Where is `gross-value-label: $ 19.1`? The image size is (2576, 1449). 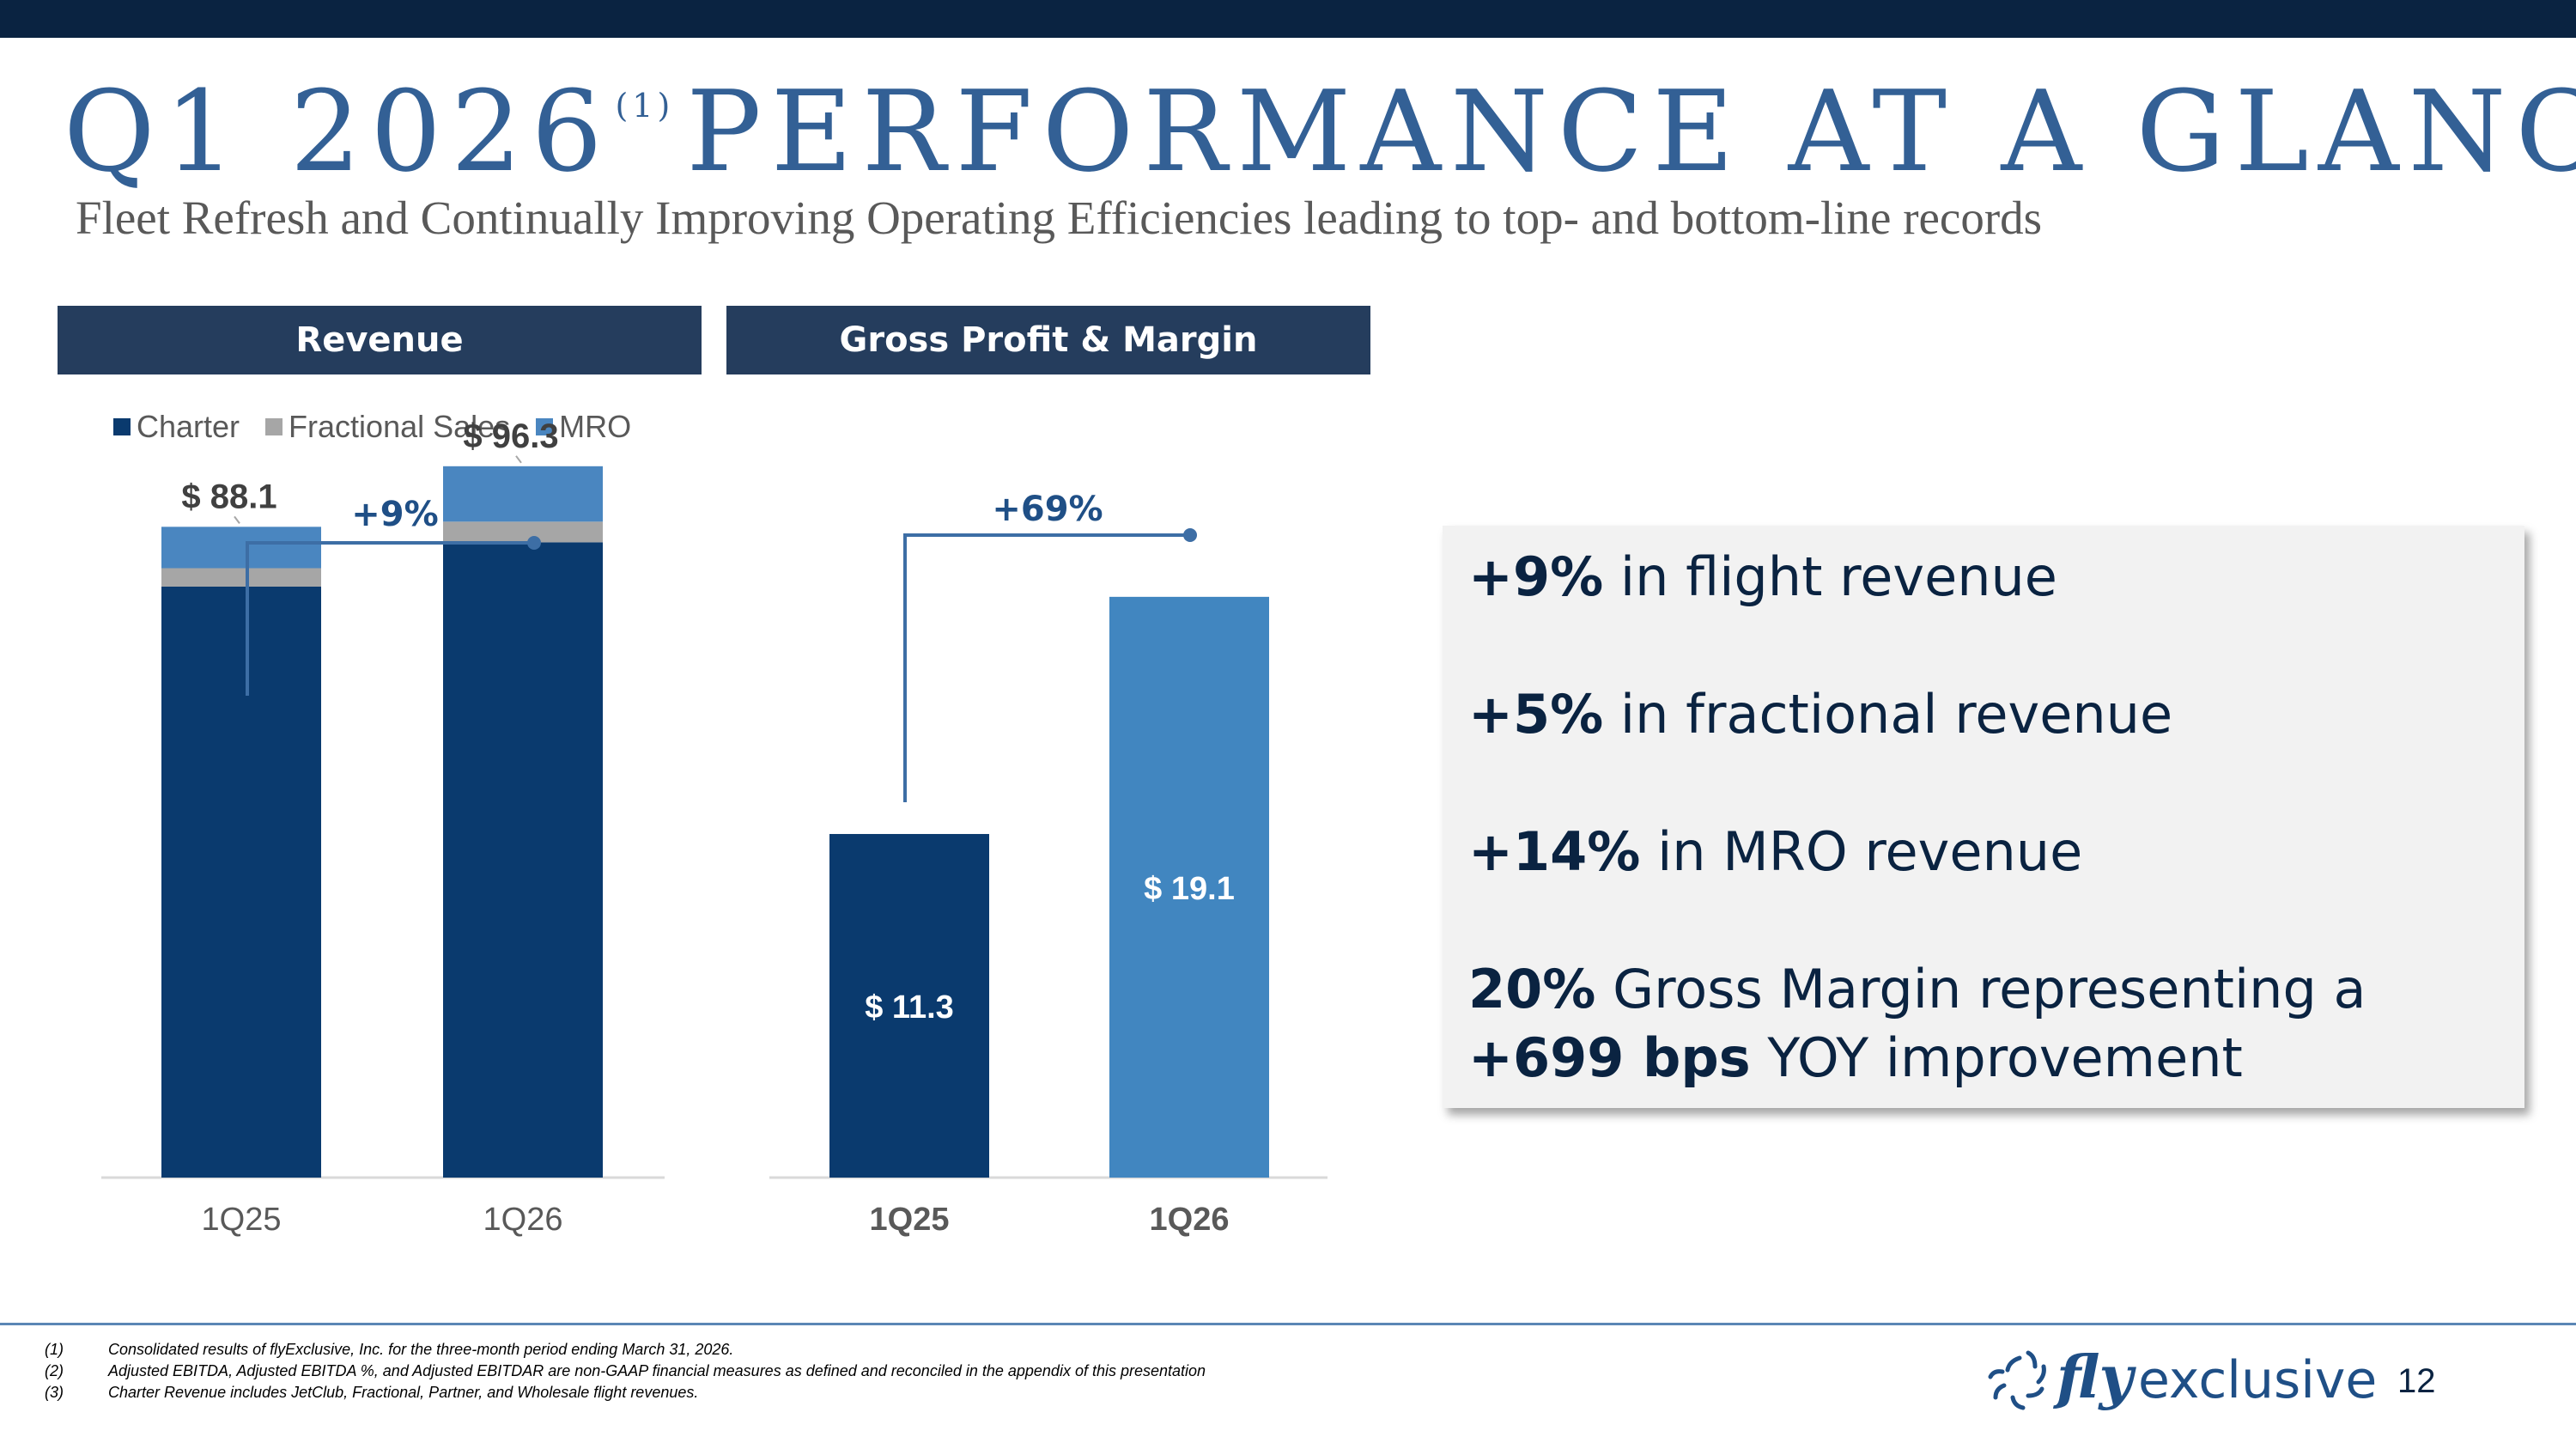
gross-value-label: $ 19.1 is located at coordinates (1189, 889).